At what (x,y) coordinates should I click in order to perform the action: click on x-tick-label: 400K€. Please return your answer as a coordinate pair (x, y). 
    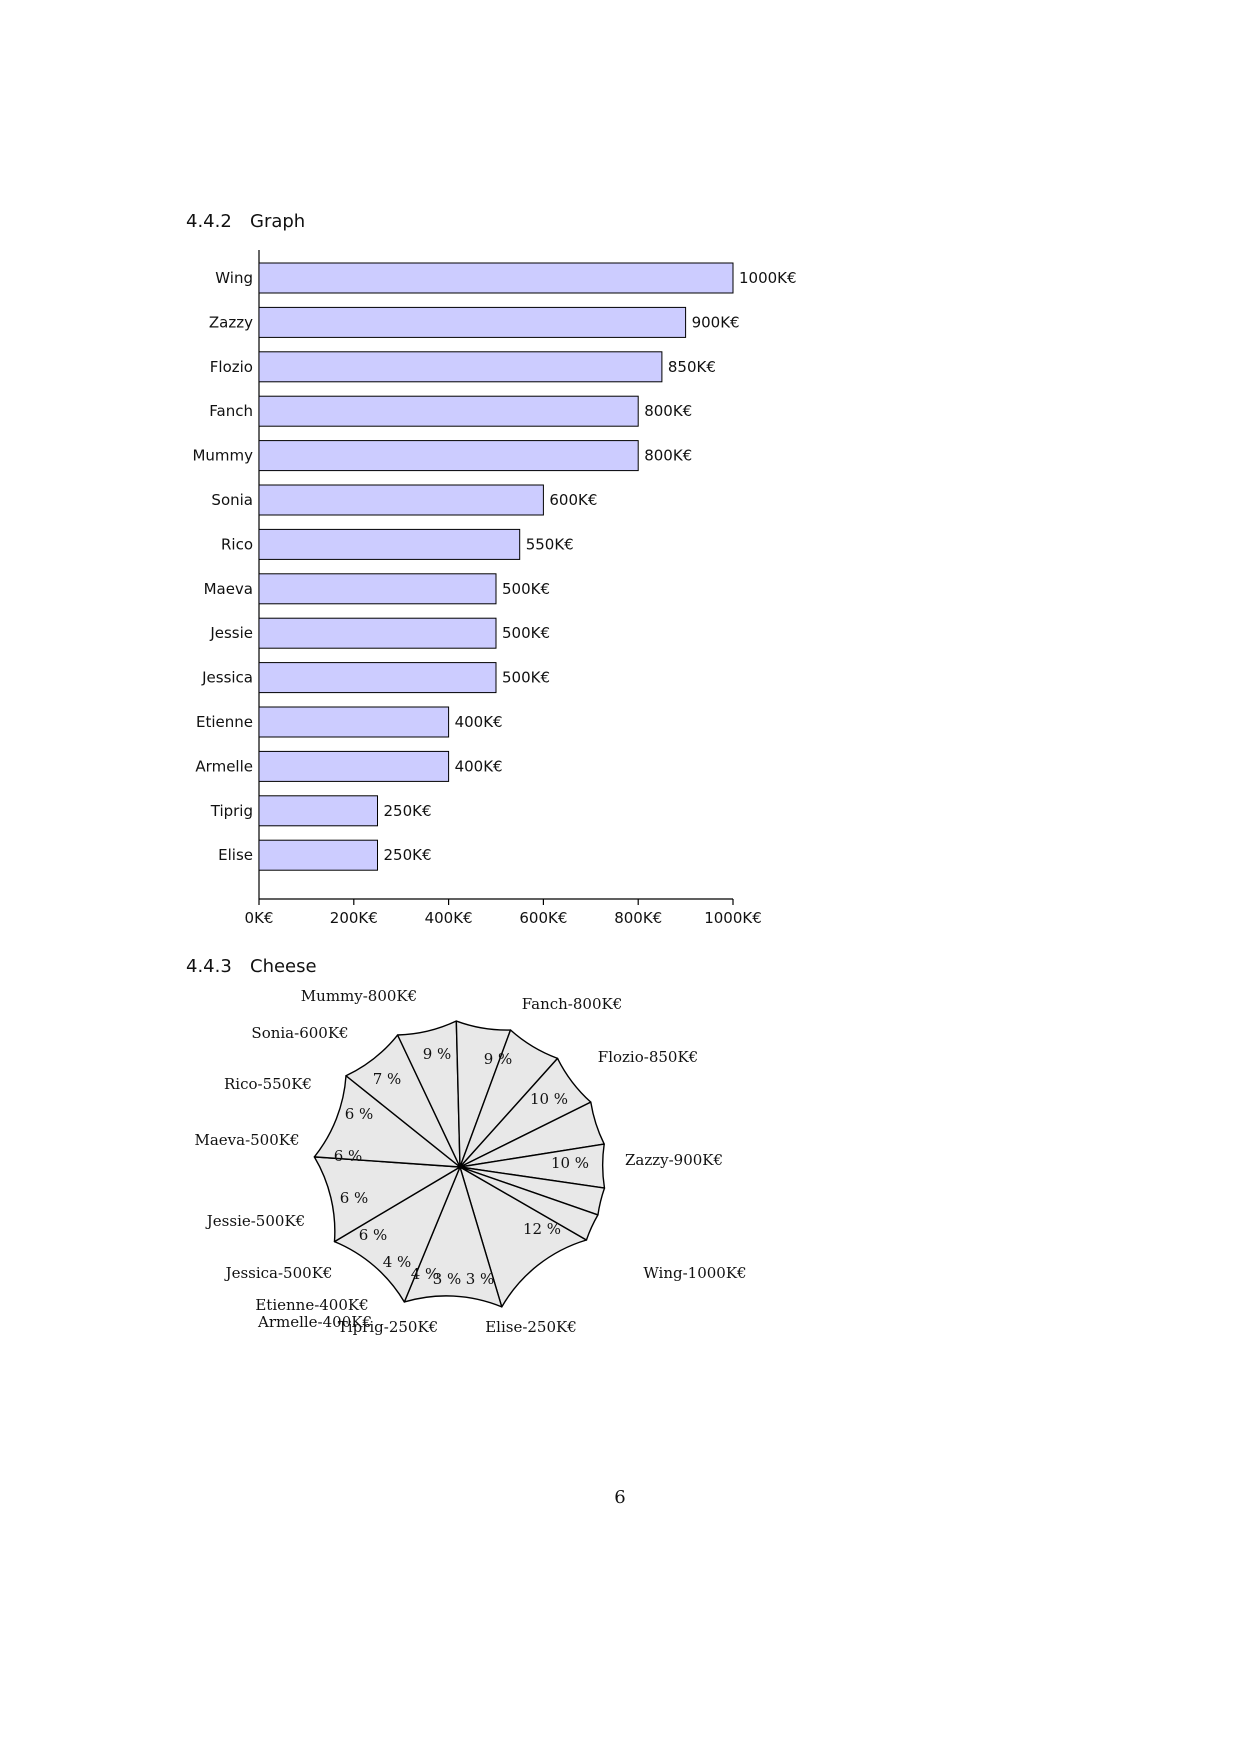
    Looking at the image, I should click on (449, 918).